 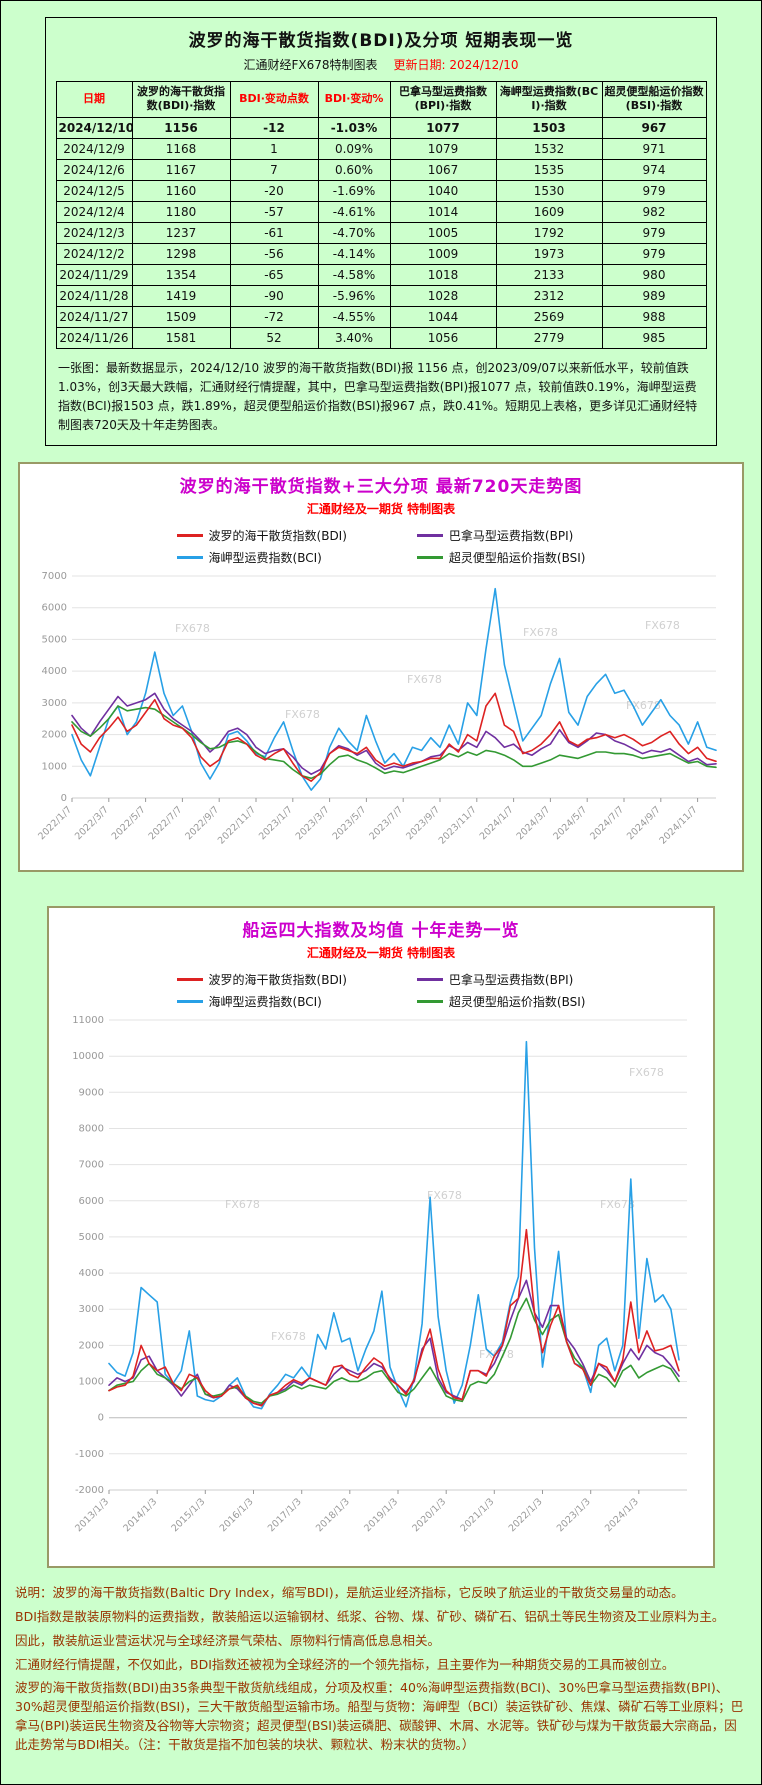 I want to click on legend-item: 波罗的海干散货指数(BDI), so click(x=261, y=979).